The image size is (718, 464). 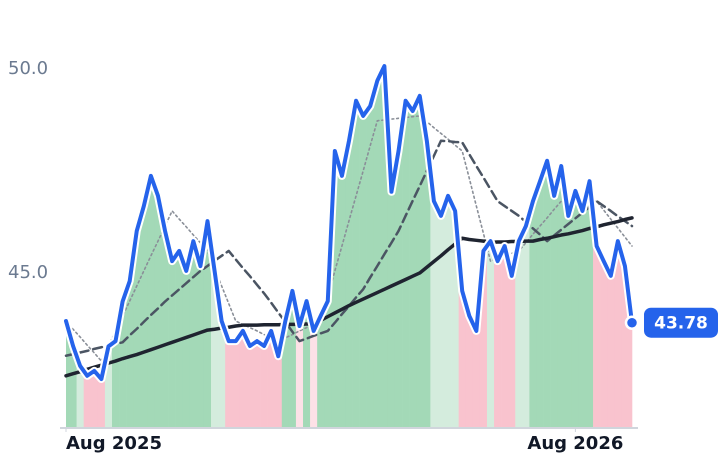 What do you see at coordinates (28, 68) in the screenshot?
I see `y-tick-label: 50.0` at bounding box center [28, 68].